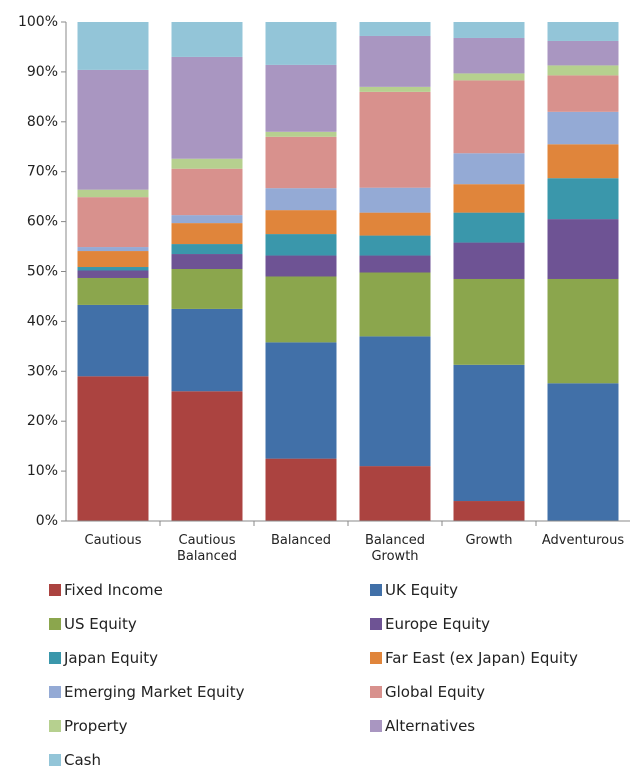  Describe the element at coordinates (96, 726) in the screenshot. I see `legend-label: Property` at that location.